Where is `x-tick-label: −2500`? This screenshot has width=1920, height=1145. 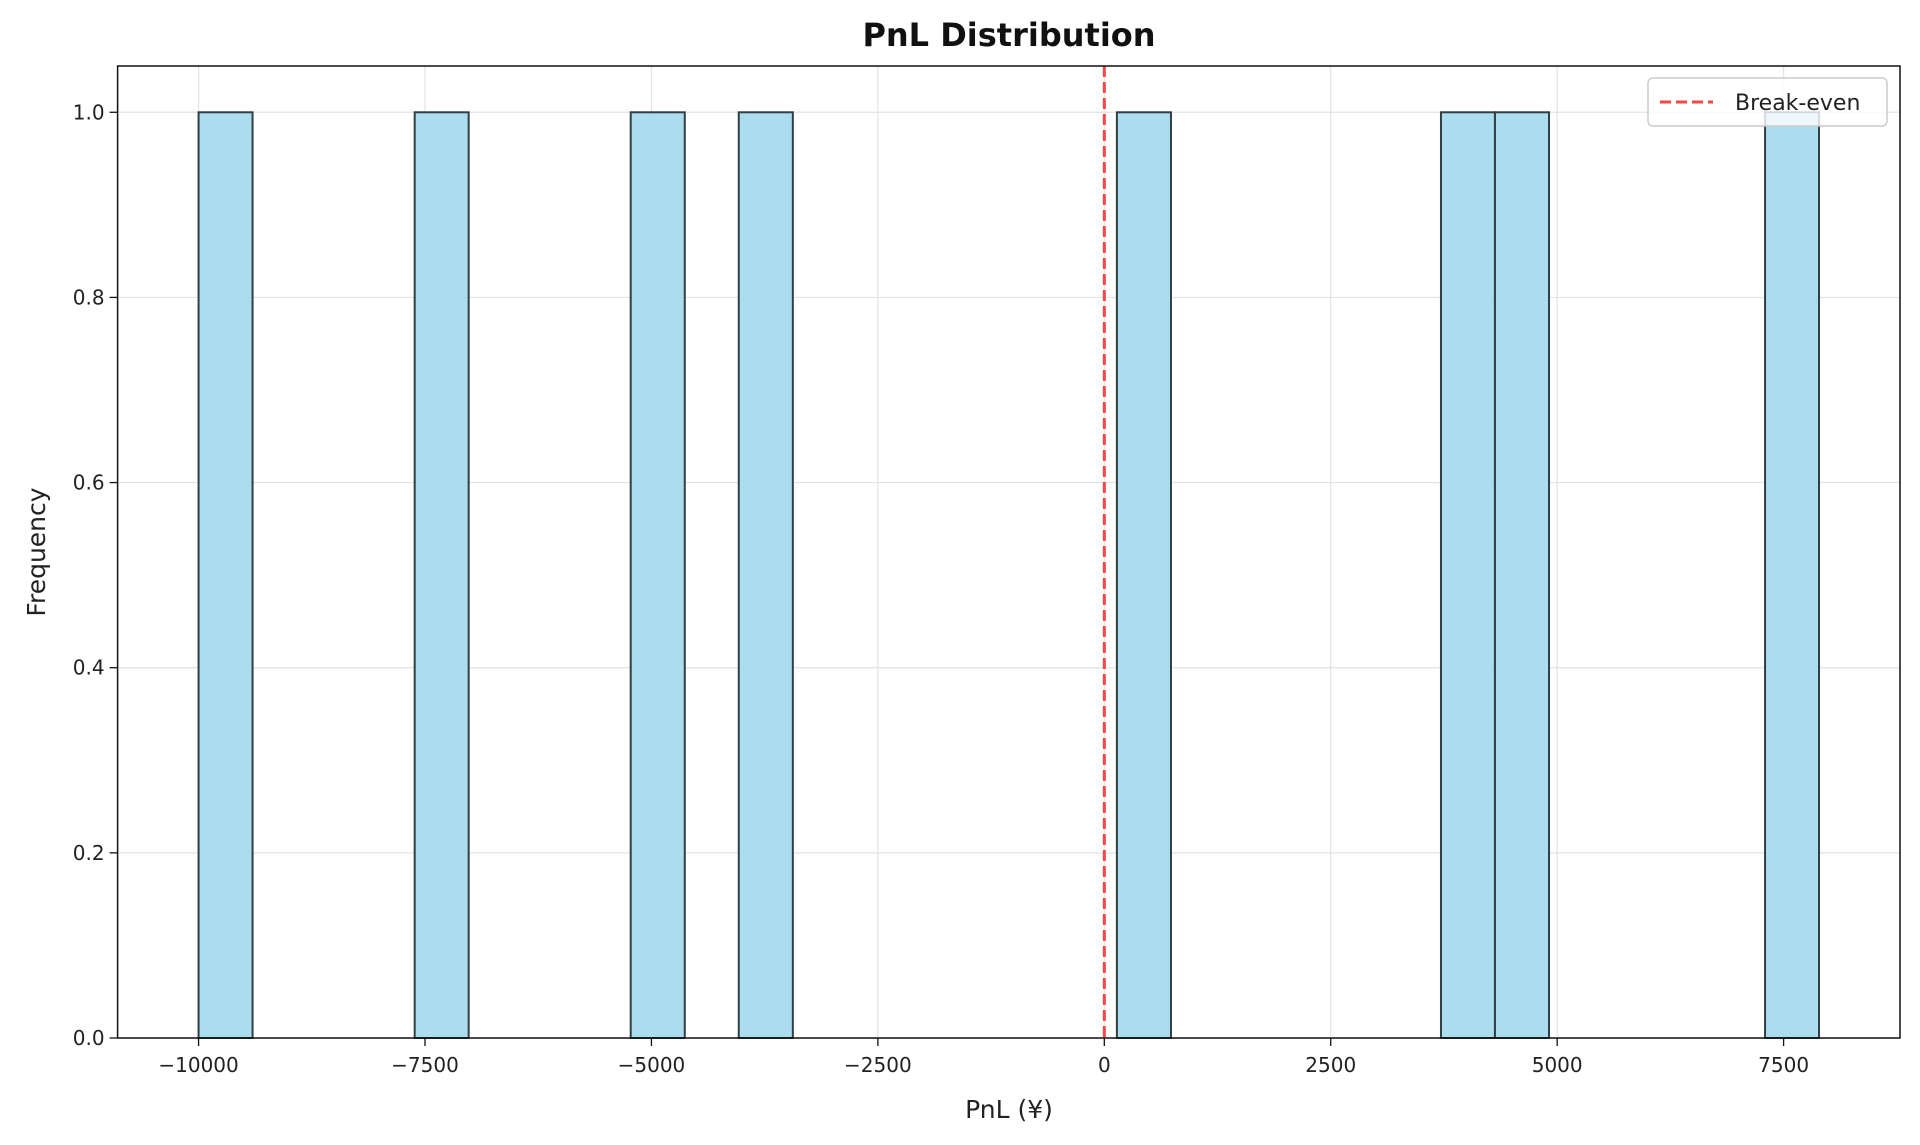 x-tick-label: −2500 is located at coordinates (878, 1065).